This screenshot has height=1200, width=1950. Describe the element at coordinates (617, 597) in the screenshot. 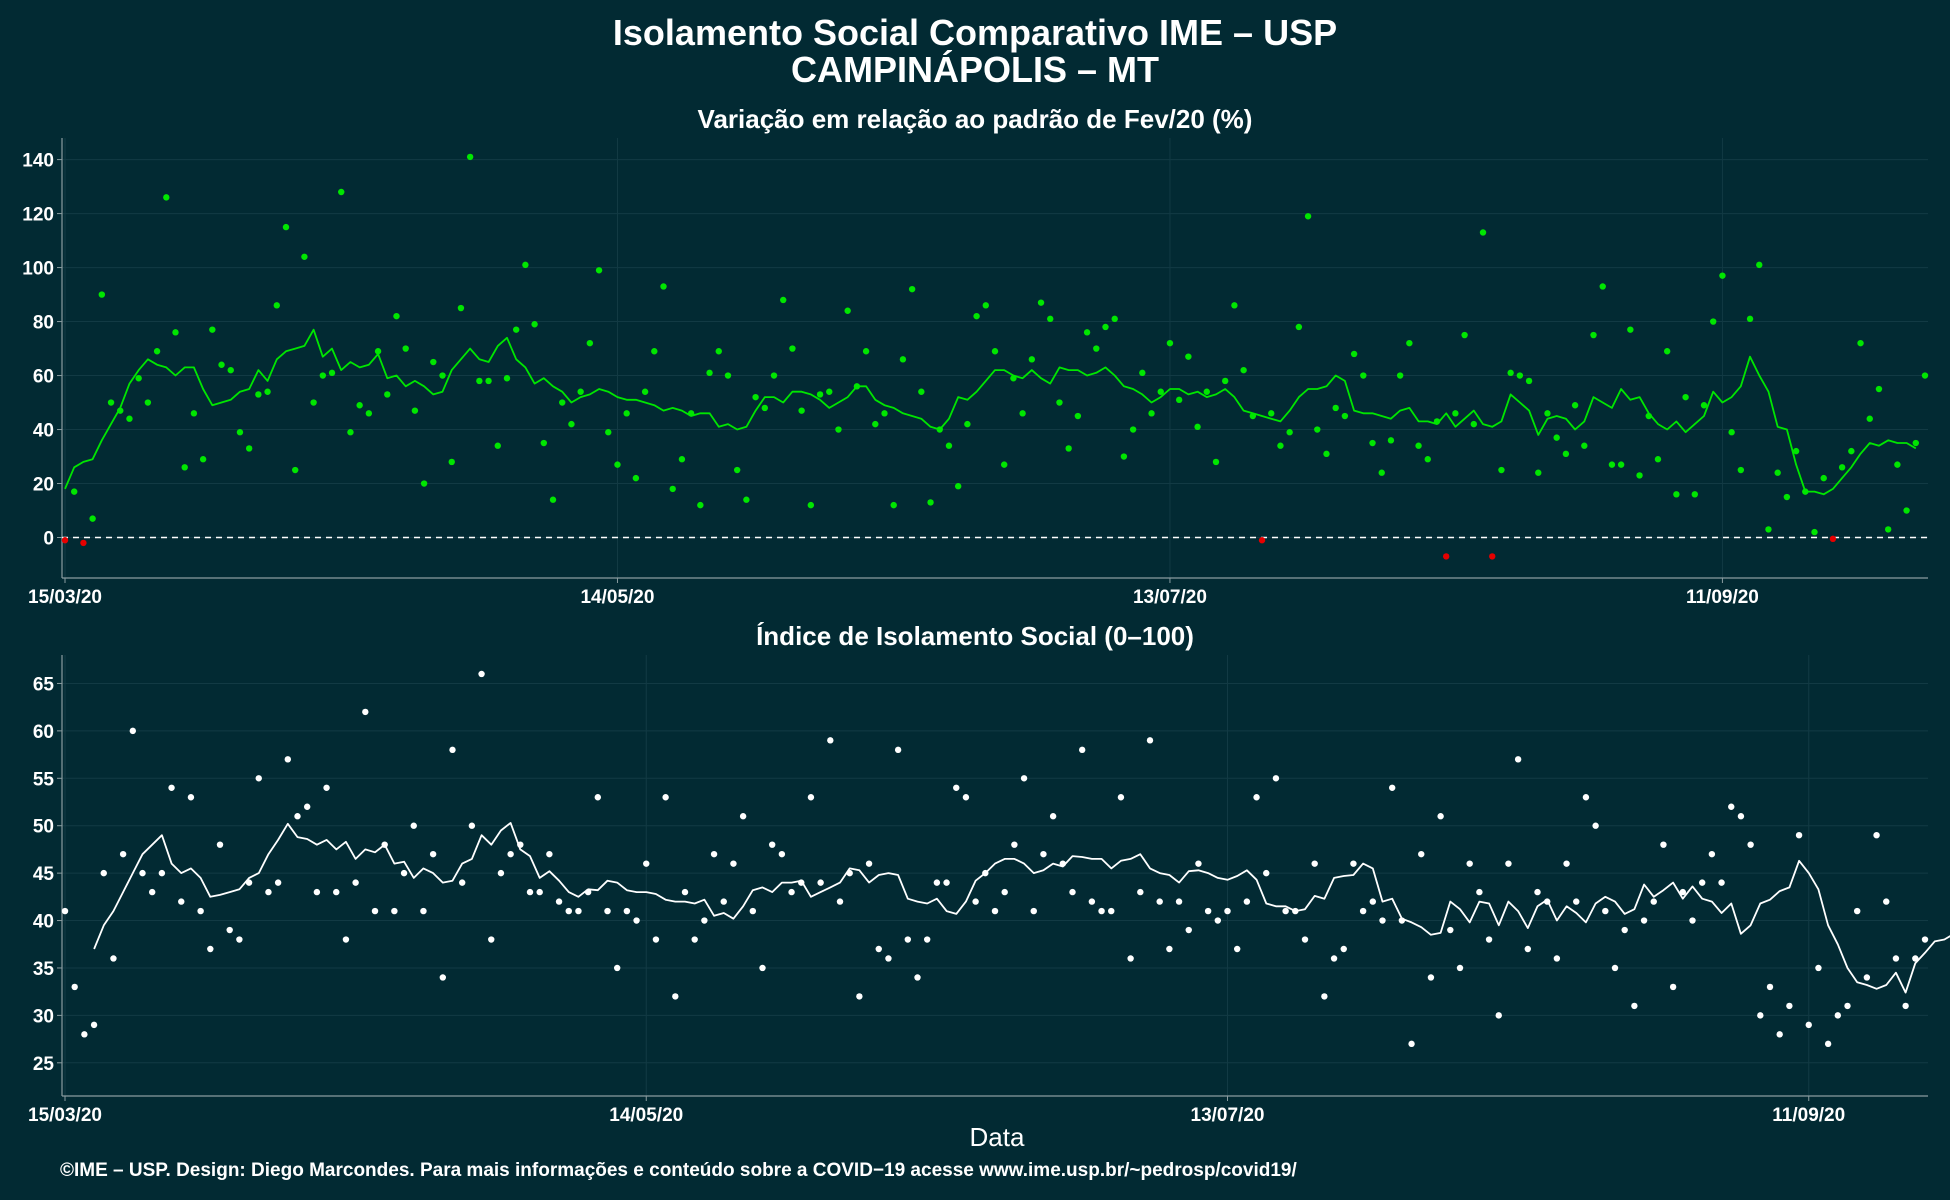

I see `x-tick-label: 14/05/20` at that location.